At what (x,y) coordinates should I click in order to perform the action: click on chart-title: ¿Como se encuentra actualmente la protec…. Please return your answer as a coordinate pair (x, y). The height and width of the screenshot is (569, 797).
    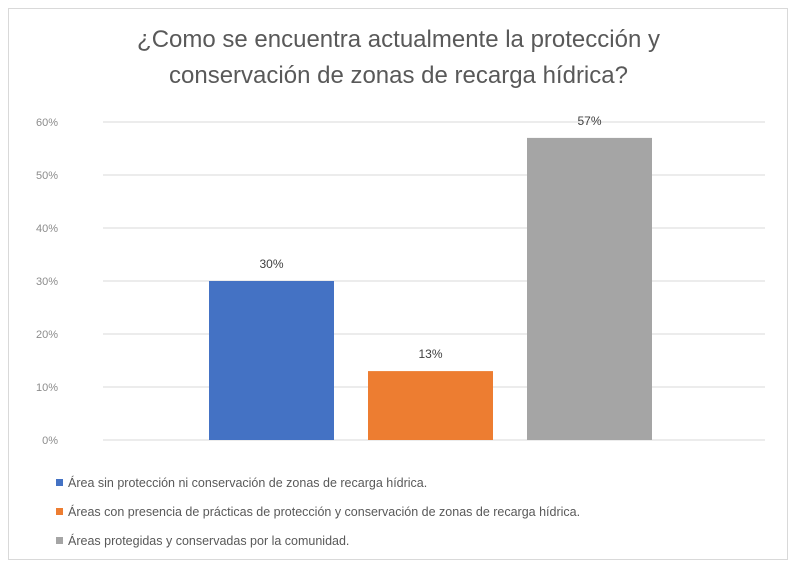
    Looking at the image, I should click on (398, 58).